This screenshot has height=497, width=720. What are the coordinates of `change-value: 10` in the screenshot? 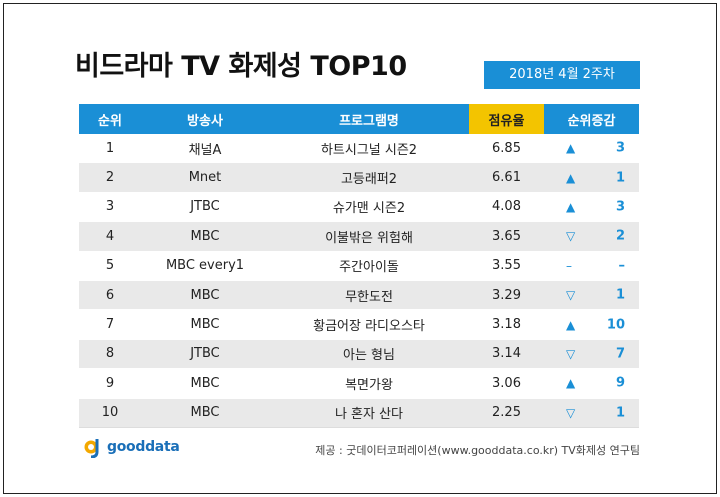 It's located at (615, 325).